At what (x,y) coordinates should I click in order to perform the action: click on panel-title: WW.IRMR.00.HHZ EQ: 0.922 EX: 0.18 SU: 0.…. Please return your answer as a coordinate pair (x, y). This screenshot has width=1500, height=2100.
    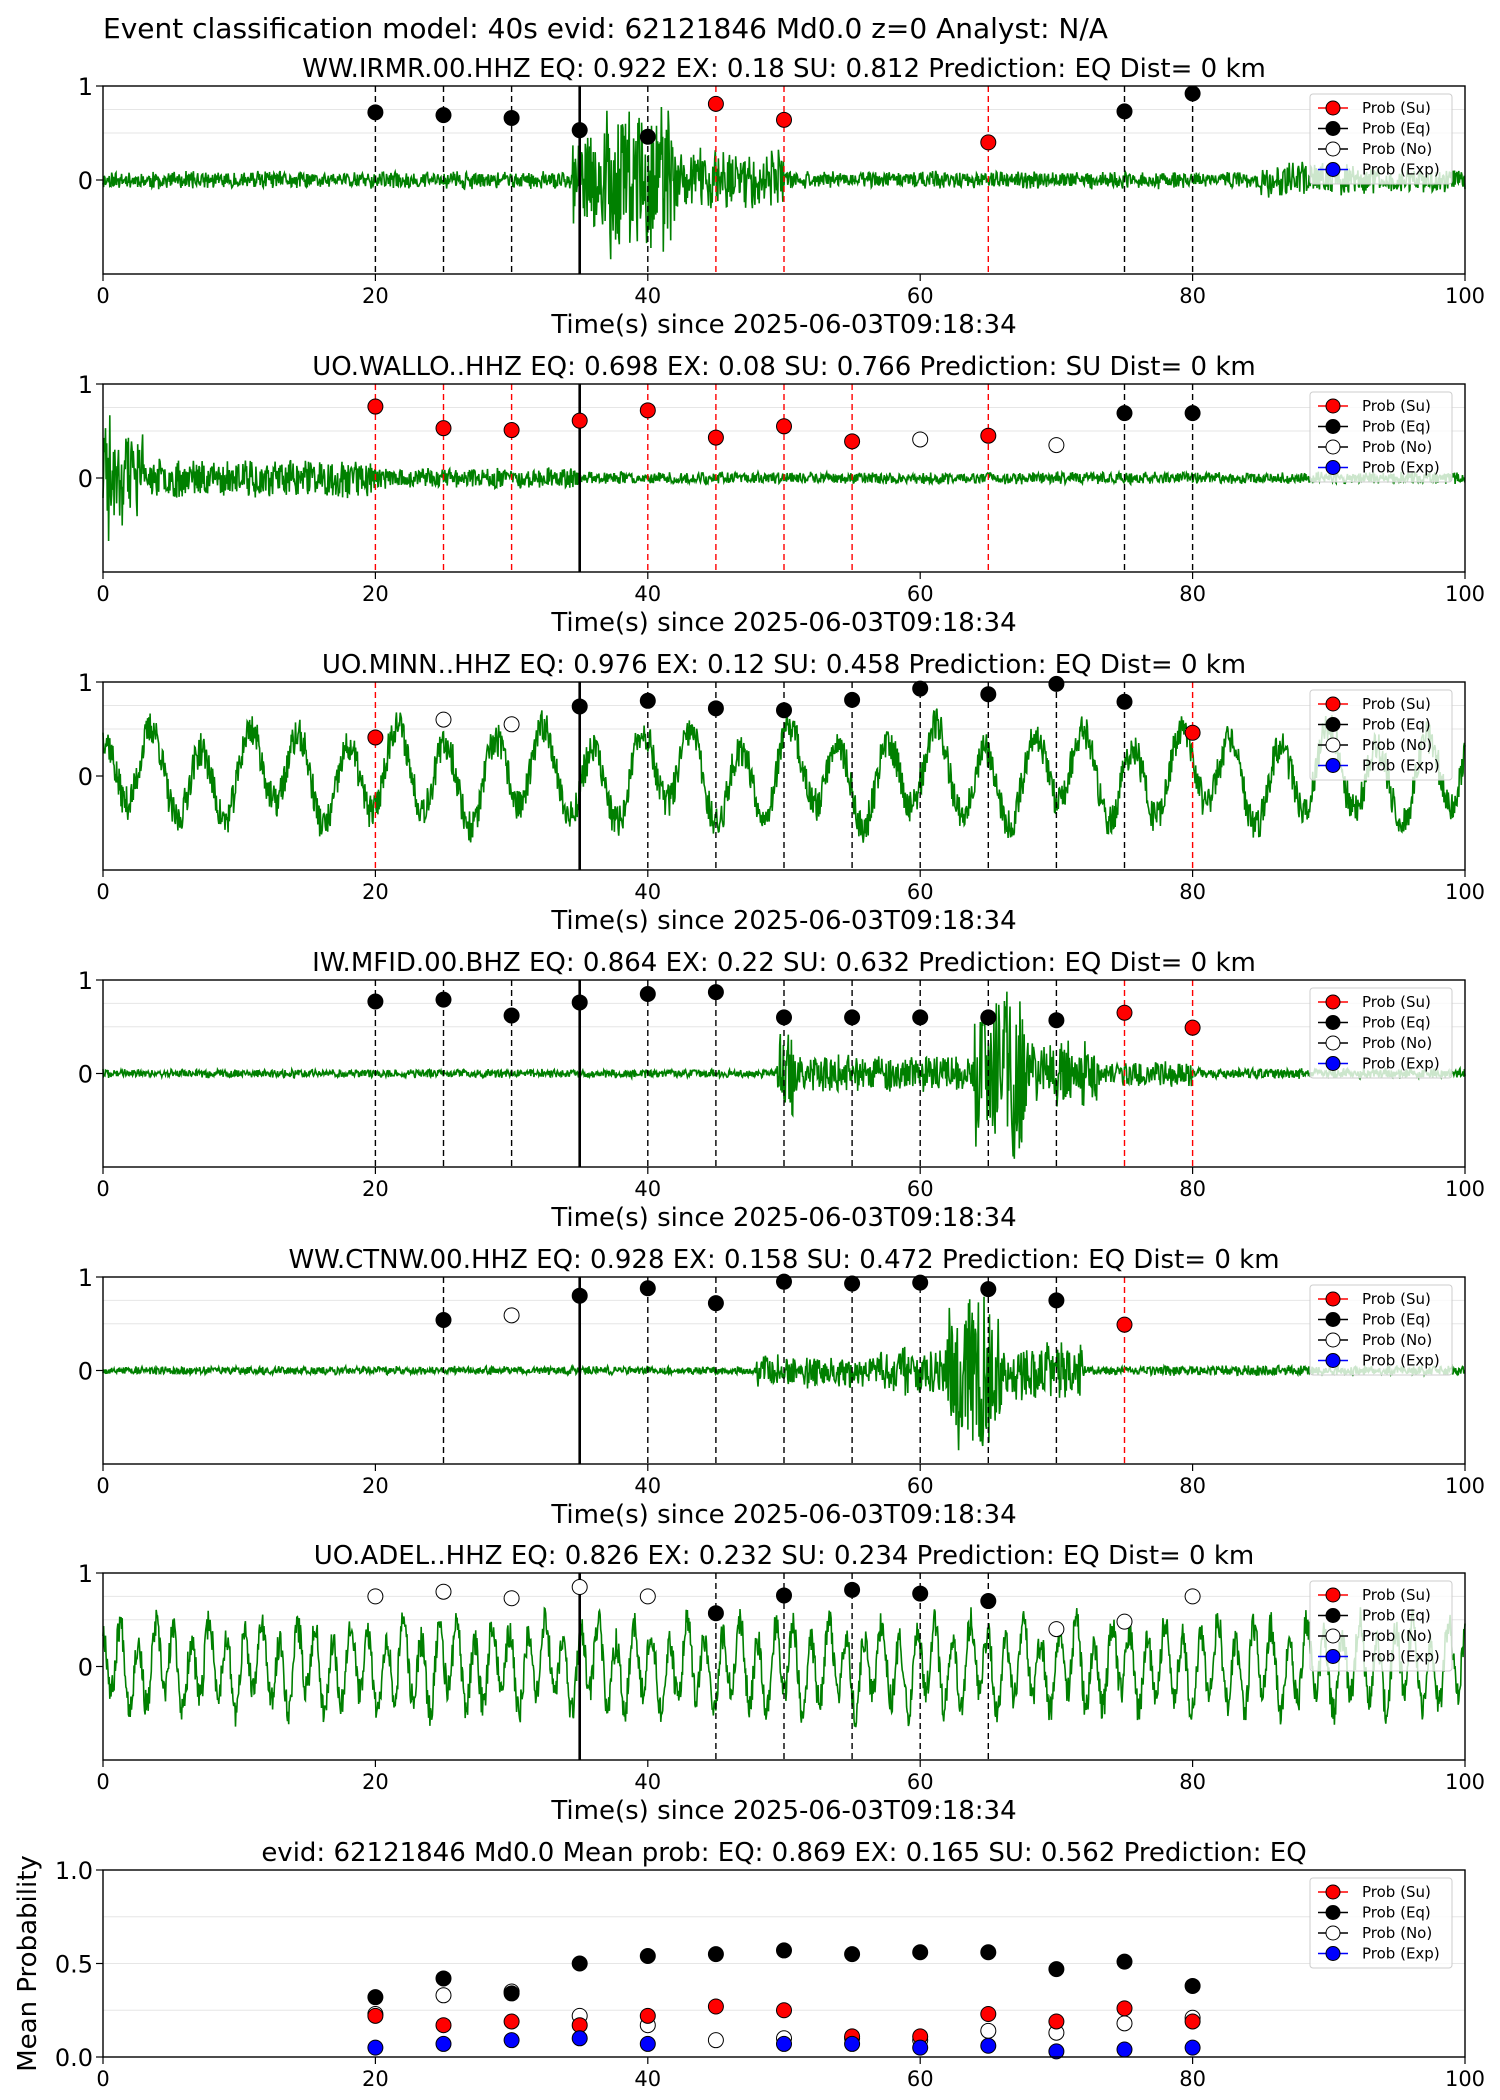
    Looking at the image, I should click on (784, 69).